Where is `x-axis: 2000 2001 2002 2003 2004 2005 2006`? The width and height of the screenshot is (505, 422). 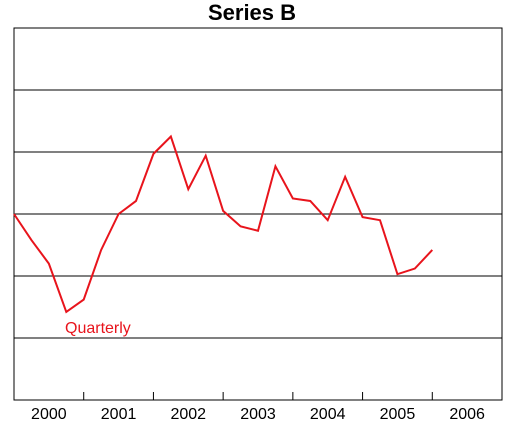 x-axis: 2000 2001 2002 2003 2004 2005 2006 is located at coordinates (258, 407).